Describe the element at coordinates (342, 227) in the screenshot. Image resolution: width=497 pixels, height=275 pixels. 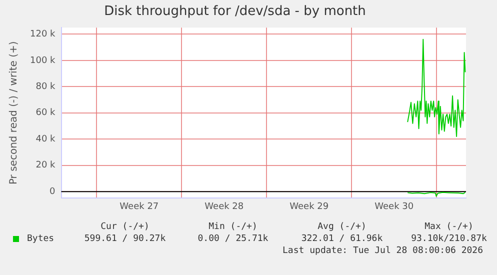
I see `text: Avg (-/+)` at that location.